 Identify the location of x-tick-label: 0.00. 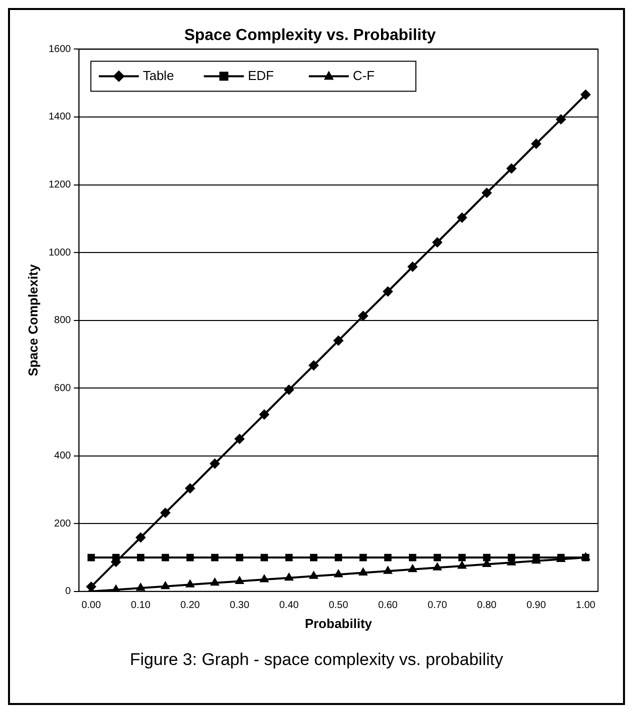
(91, 606).